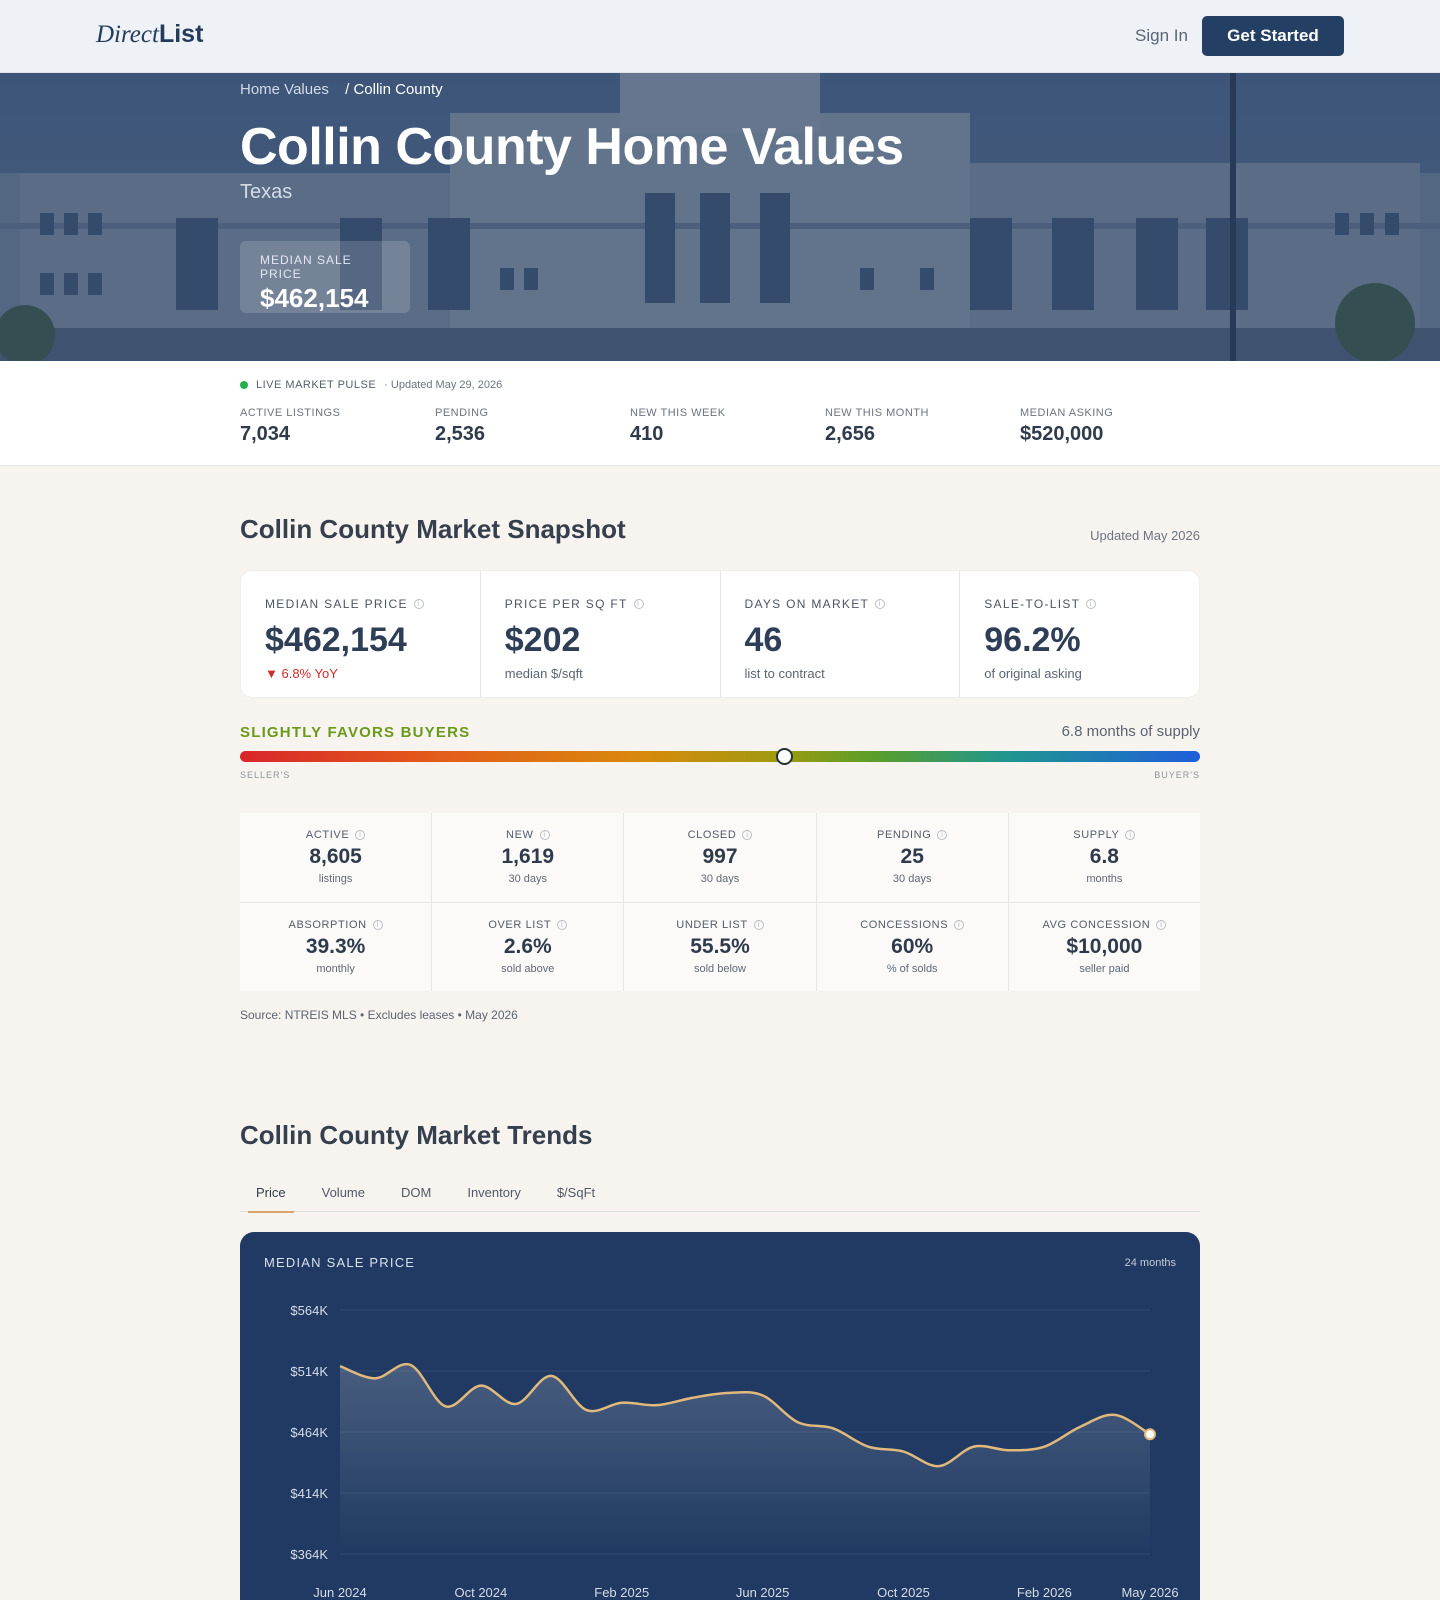  I want to click on stat-label-row: UNDER LIST i, so click(720, 924).